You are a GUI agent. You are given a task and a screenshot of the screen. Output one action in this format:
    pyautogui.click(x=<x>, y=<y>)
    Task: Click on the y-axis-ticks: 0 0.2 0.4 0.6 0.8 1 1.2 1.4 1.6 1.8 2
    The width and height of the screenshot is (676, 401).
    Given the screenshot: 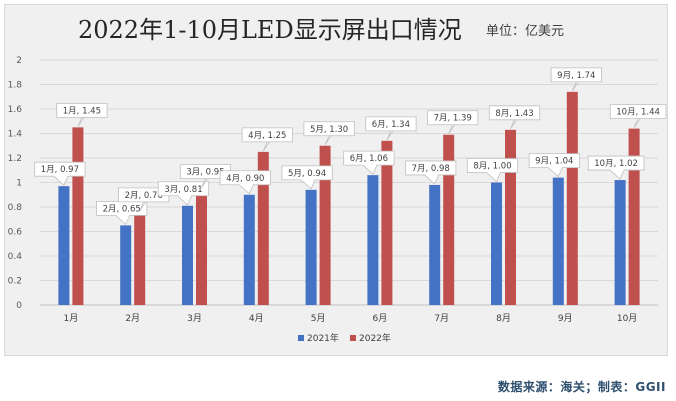 What is the action you would take?
    pyautogui.click(x=15, y=183)
    